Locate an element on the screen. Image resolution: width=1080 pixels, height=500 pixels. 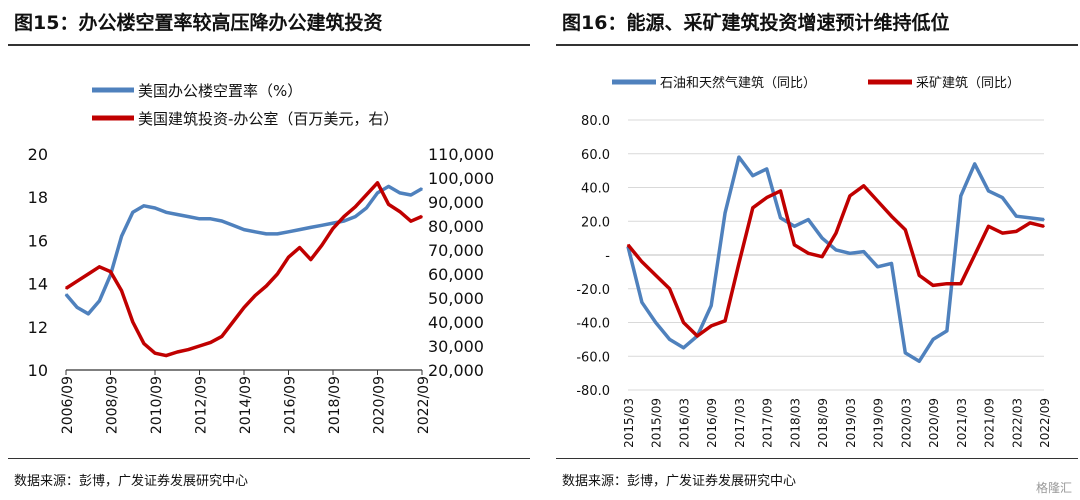
right-y-tick-label: 90,000 is located at coordinates (456, 202).